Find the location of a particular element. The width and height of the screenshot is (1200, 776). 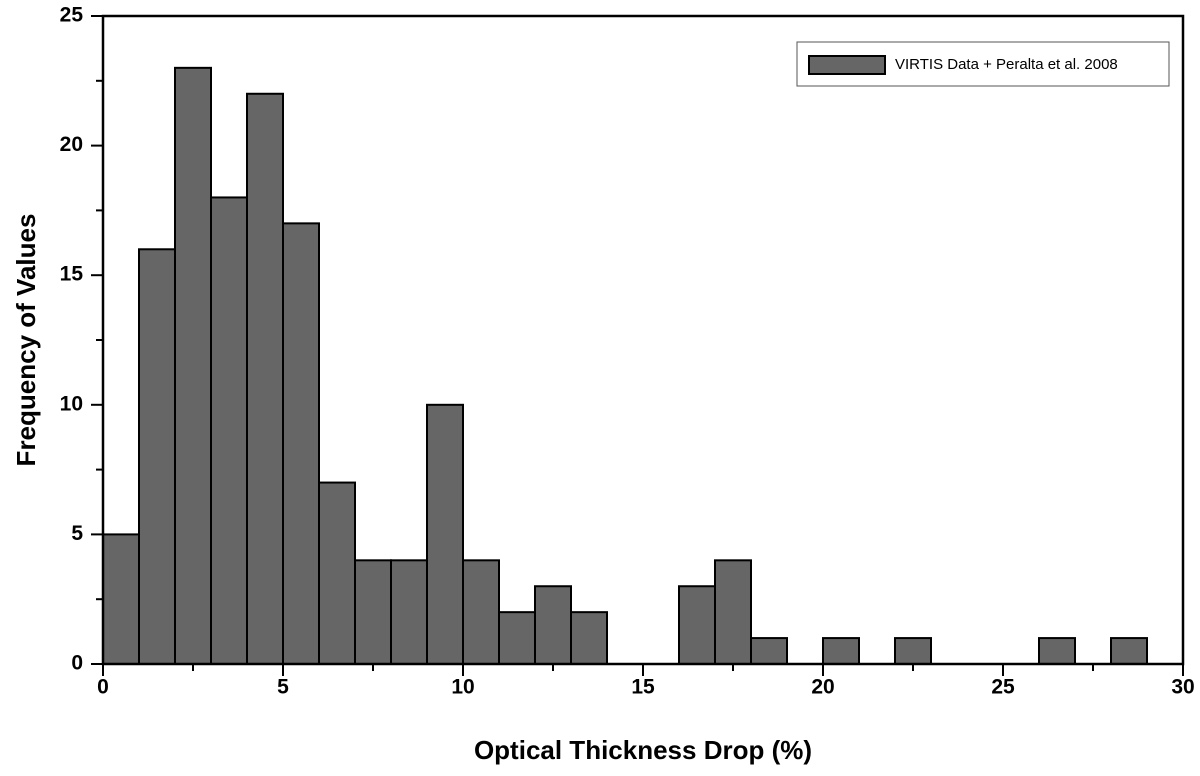

x-tick-label: 30 is located at coordinates (1182, 687).